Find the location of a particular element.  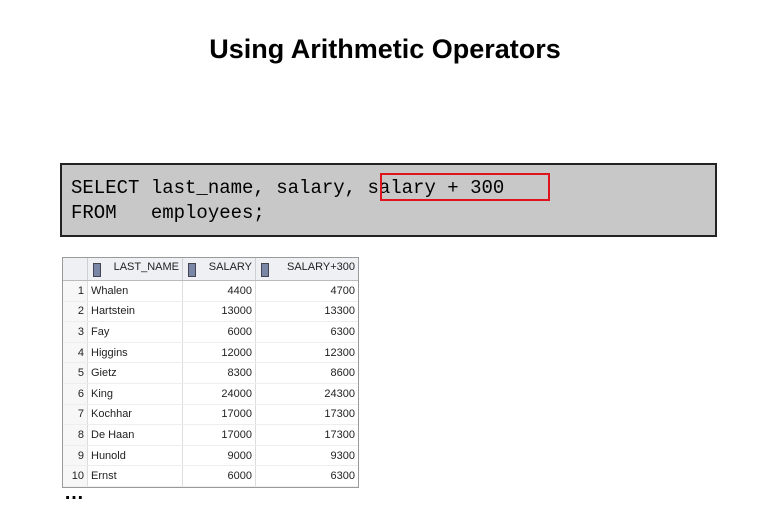

sql-line-1: SELECT last_name, salary, salary + 300 is located at coordinates (287, 188).